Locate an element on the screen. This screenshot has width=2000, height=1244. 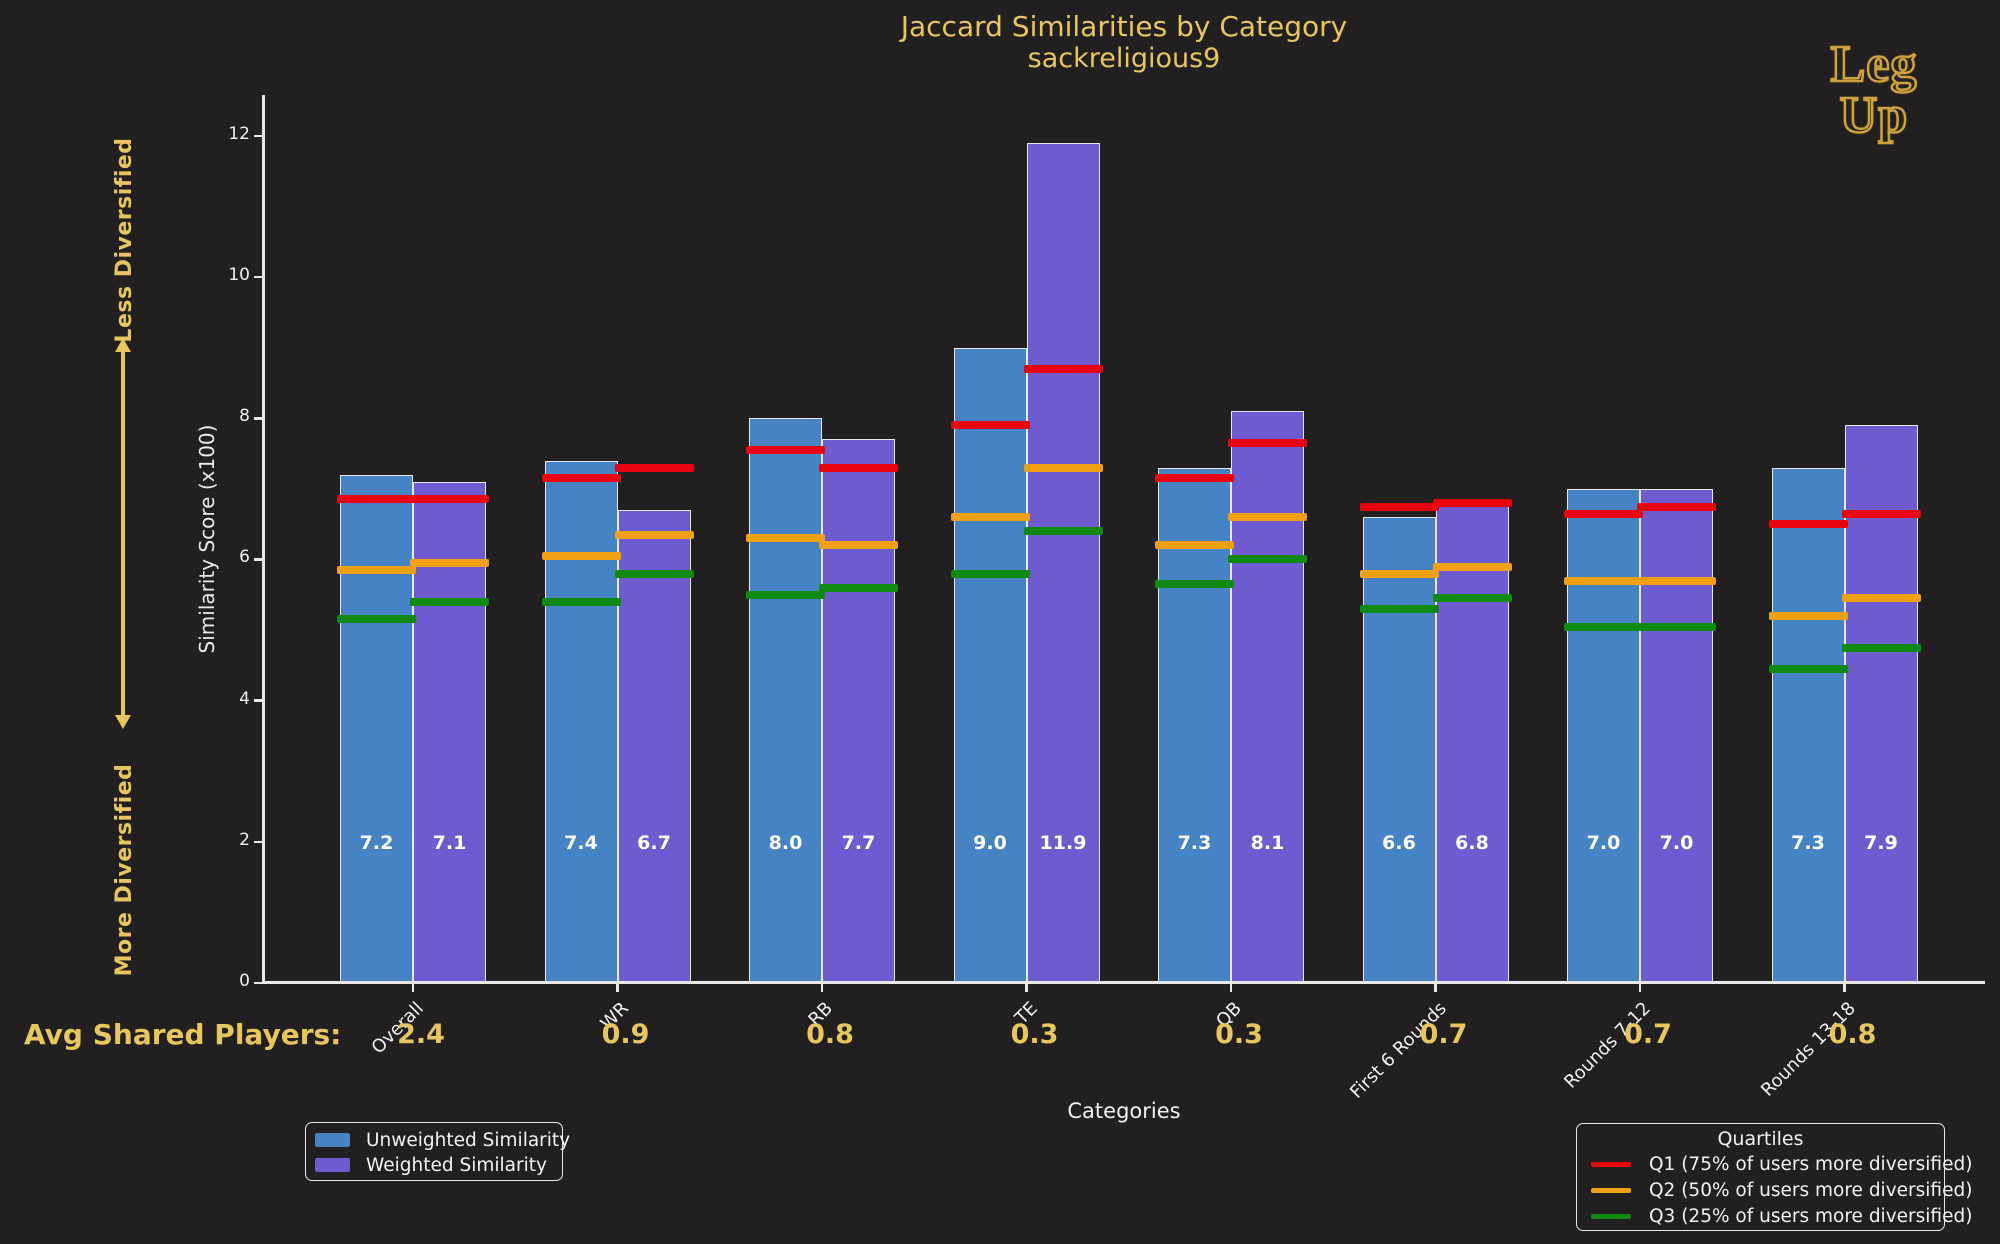
legend-row-q1: Q1 (75% of users more diversified) is located at coordinates (1781, 1164).